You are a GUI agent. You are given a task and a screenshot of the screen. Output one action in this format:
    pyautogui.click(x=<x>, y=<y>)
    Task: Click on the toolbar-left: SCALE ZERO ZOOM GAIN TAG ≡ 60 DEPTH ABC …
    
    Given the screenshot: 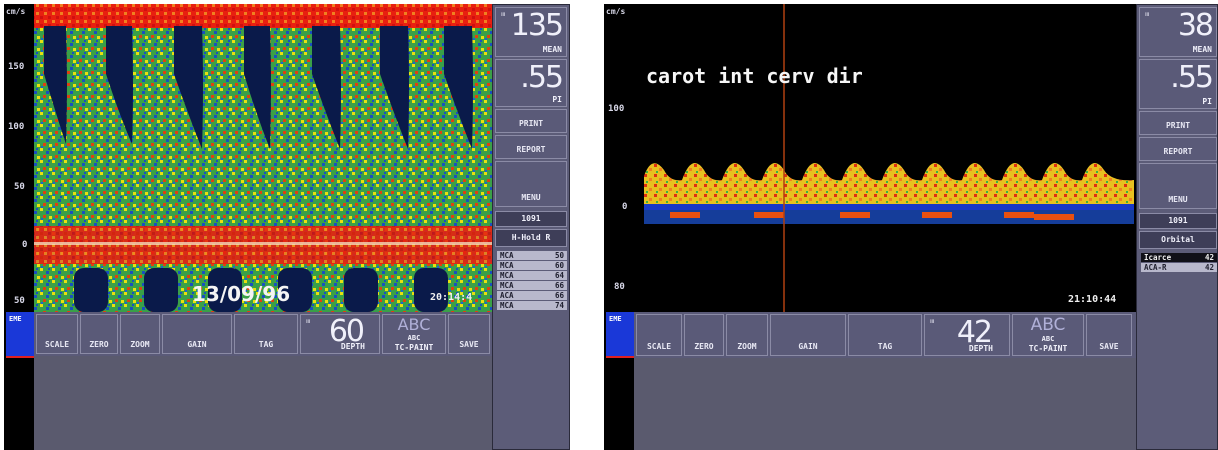 What is the action you would take?
    pyautogui.click(x=263, y=334)
    